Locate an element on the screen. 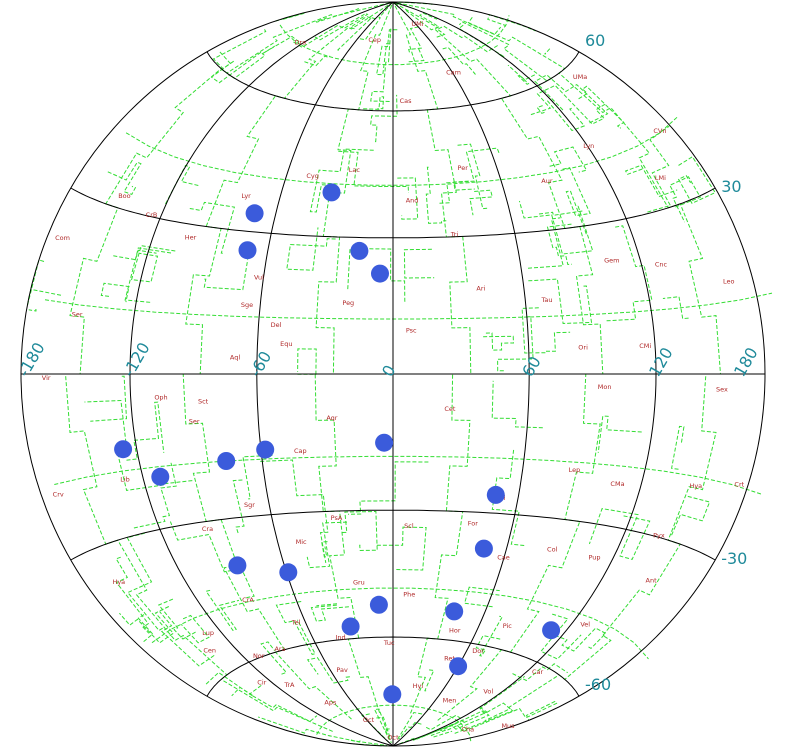 The height and width of the screenshot is (752, 785). constellation-label: Per is located at coordinates (463, 168).